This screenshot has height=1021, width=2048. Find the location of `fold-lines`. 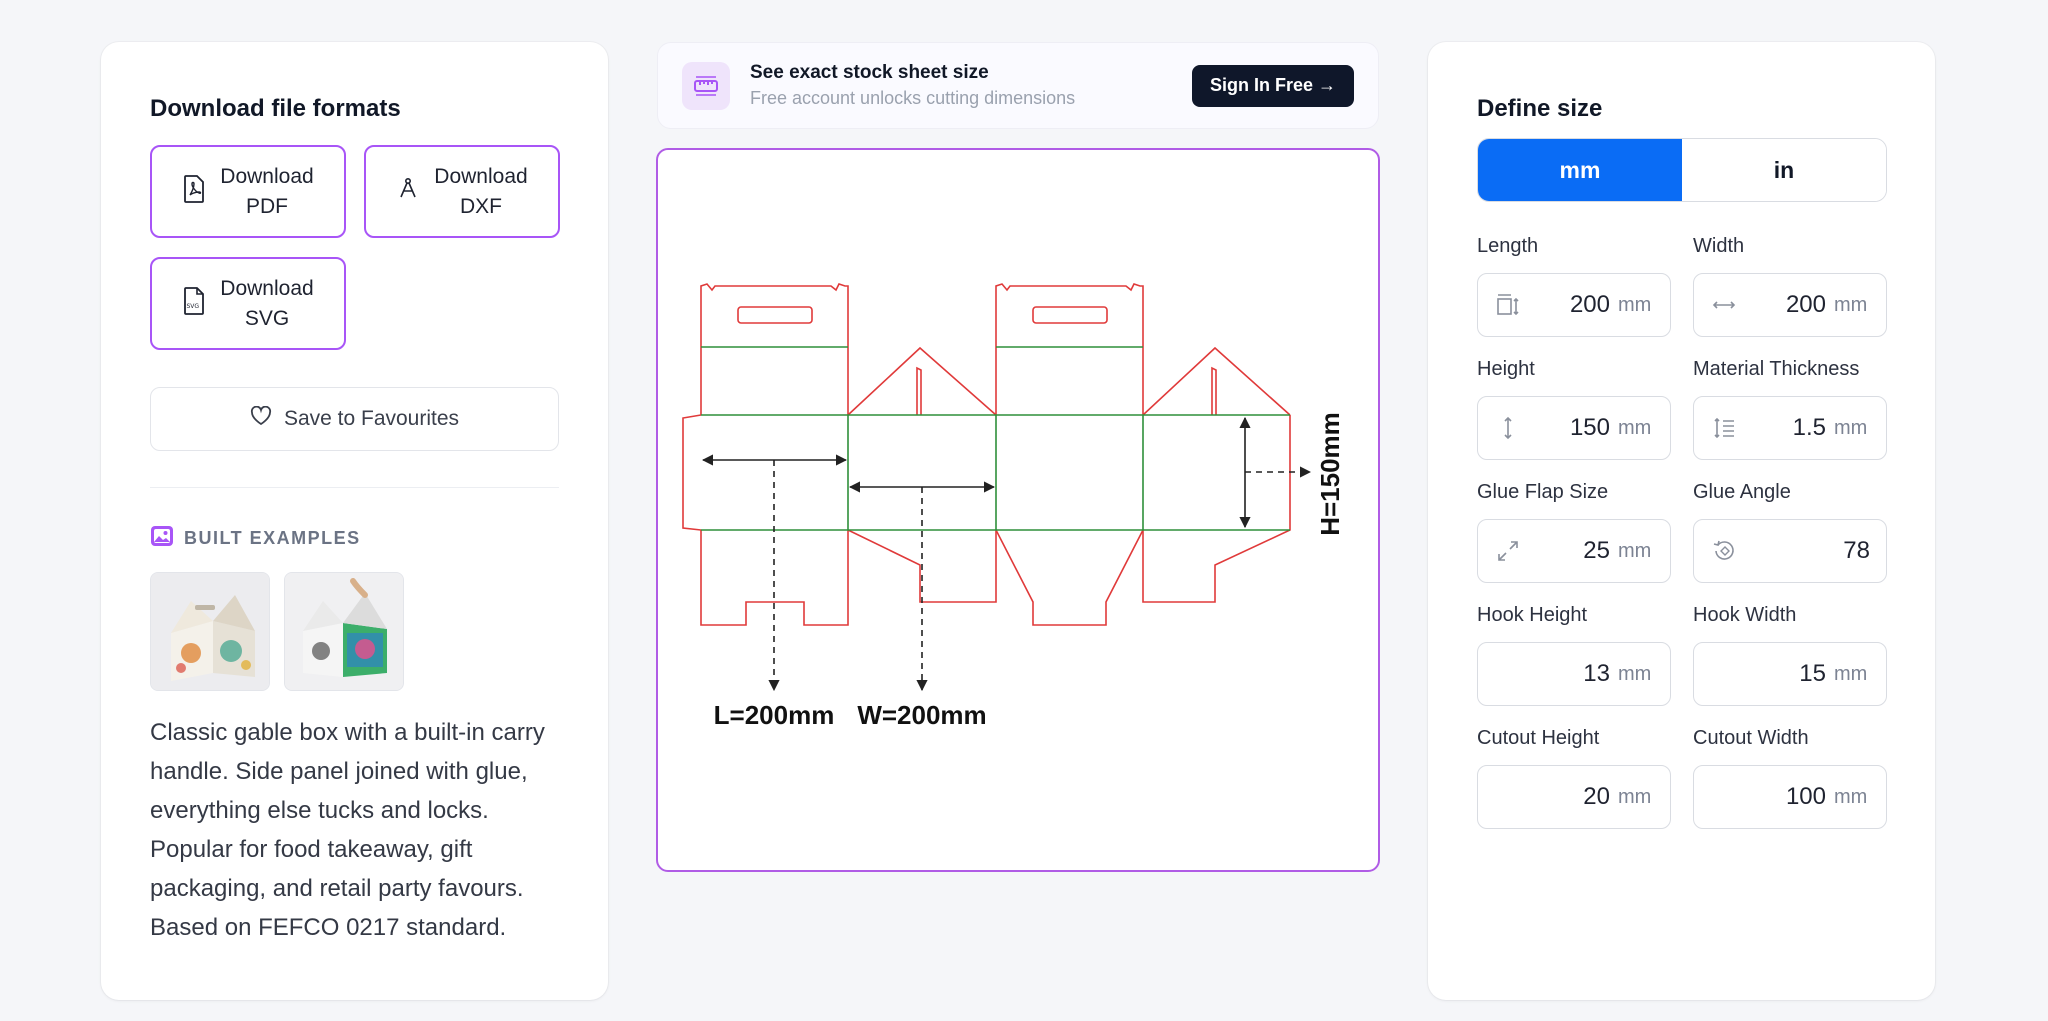

fold-lines is located at coordinates (995, 438).